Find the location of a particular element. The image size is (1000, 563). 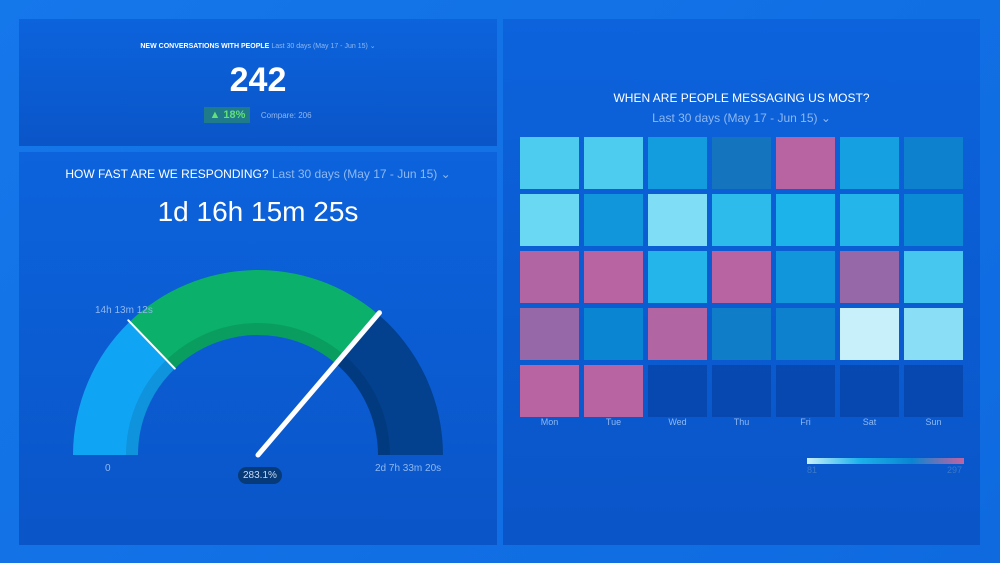

day-label: Sat is located at coordinates (869, 422).